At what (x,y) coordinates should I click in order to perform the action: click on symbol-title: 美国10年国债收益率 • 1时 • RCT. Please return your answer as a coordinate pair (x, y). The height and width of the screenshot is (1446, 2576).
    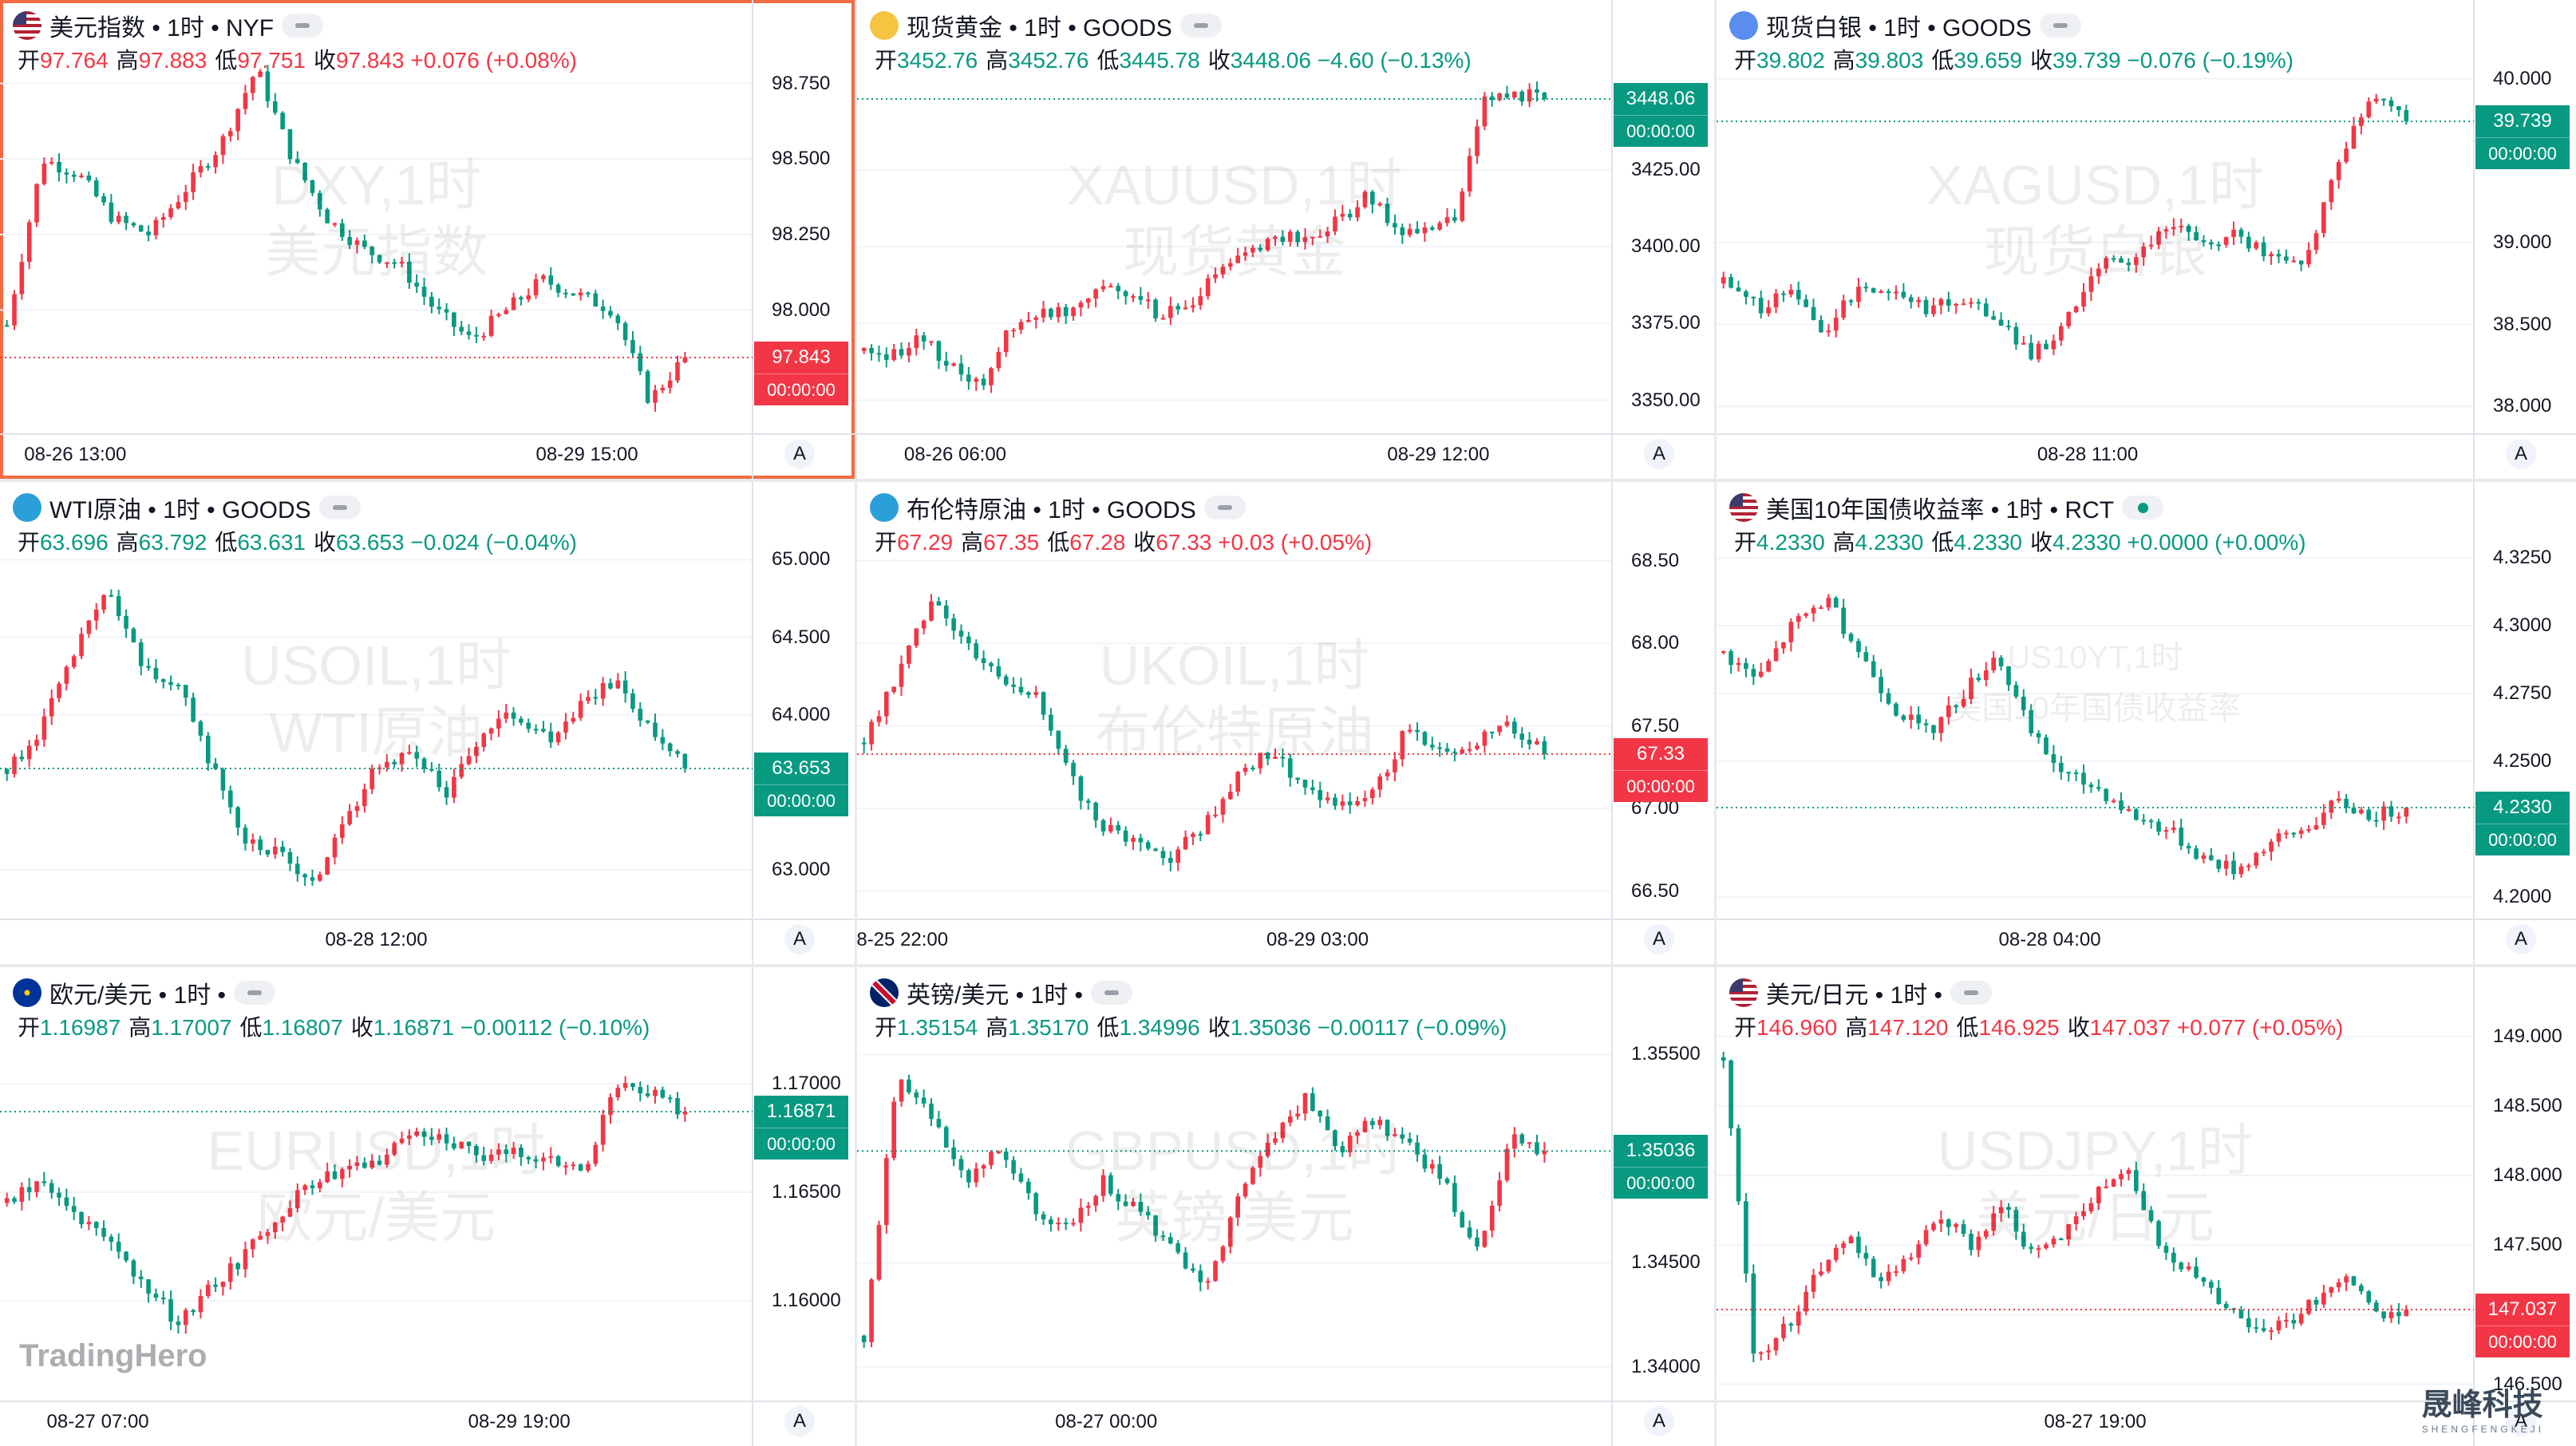
    Looking at the image, I should click on (1940, 510).